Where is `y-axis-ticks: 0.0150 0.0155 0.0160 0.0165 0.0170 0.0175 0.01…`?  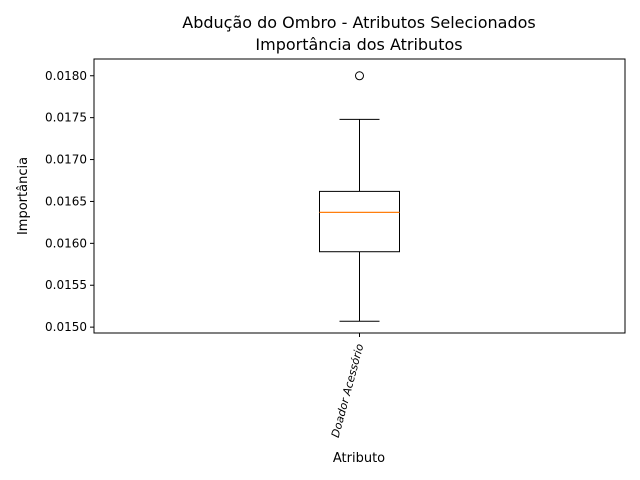
y-axis-ticks: 0.0150 0.0155 0.0160 0.0165 0.0170 0.0175 0.01… is located at coordinates (69, 201).